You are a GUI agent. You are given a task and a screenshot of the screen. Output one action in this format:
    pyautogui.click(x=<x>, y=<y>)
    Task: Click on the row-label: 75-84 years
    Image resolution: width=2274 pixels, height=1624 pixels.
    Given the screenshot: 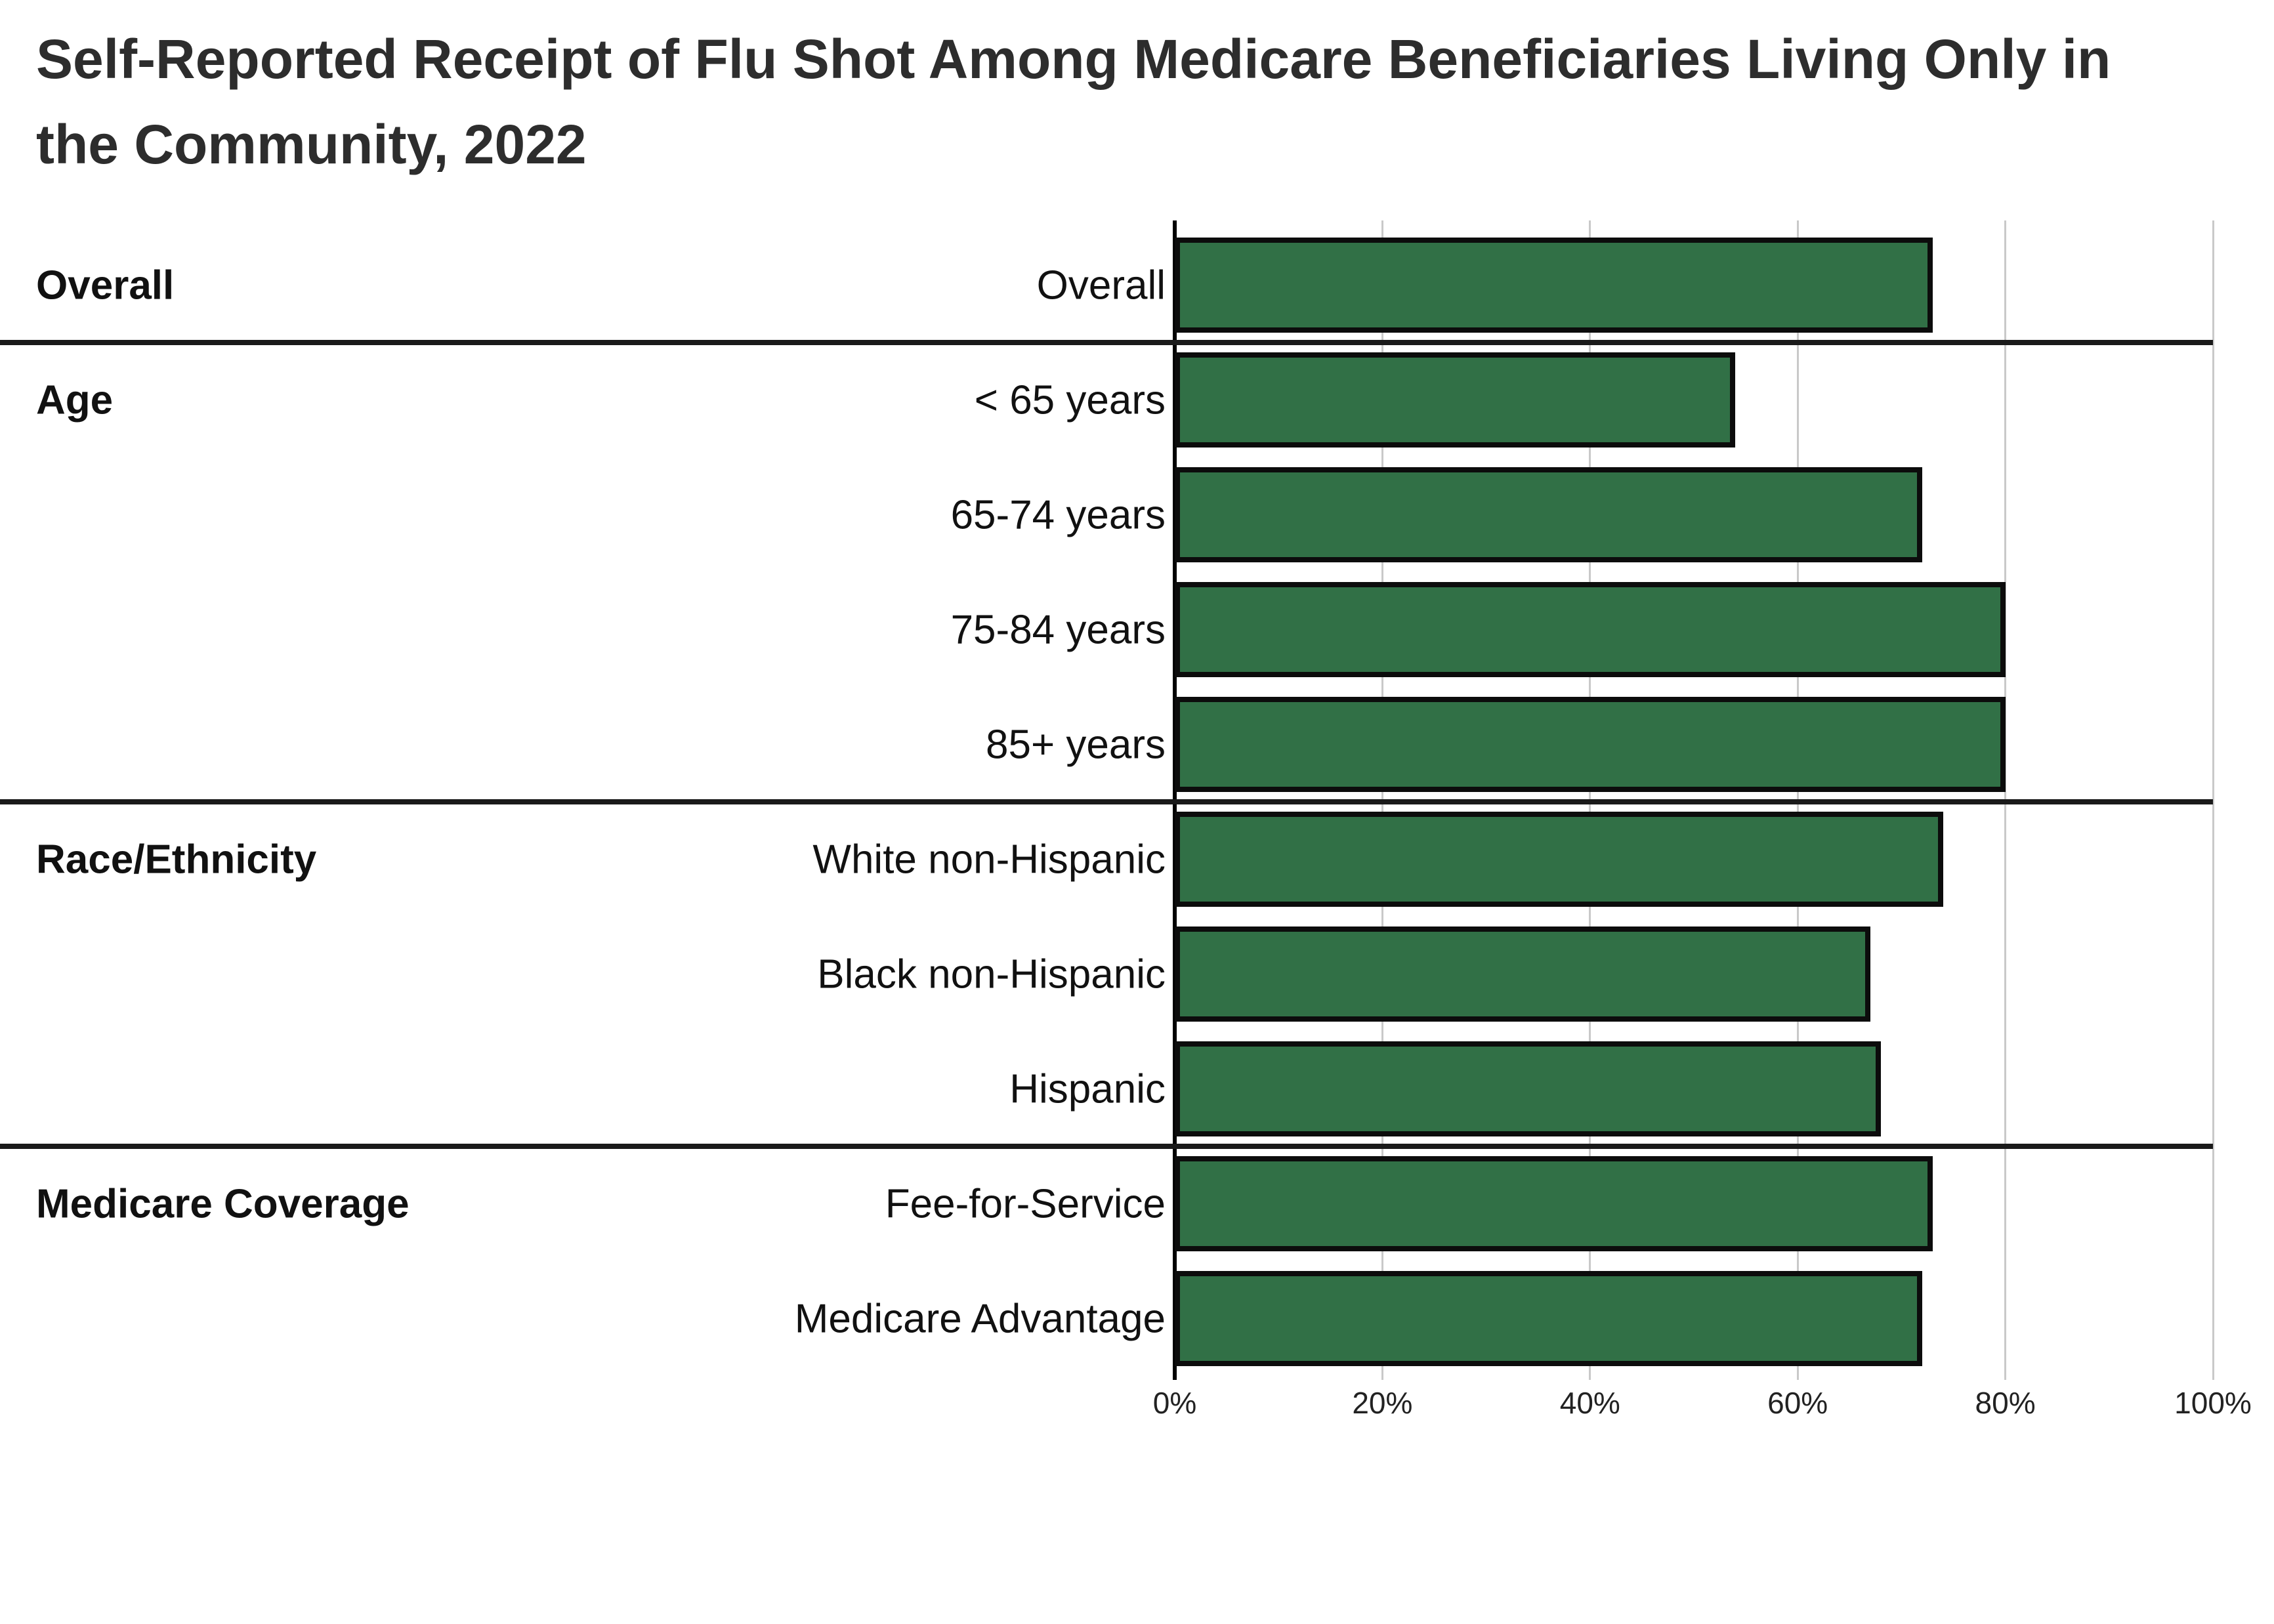 What is the action you would take?
    pyautogui.click(x=1058, y=629)
    